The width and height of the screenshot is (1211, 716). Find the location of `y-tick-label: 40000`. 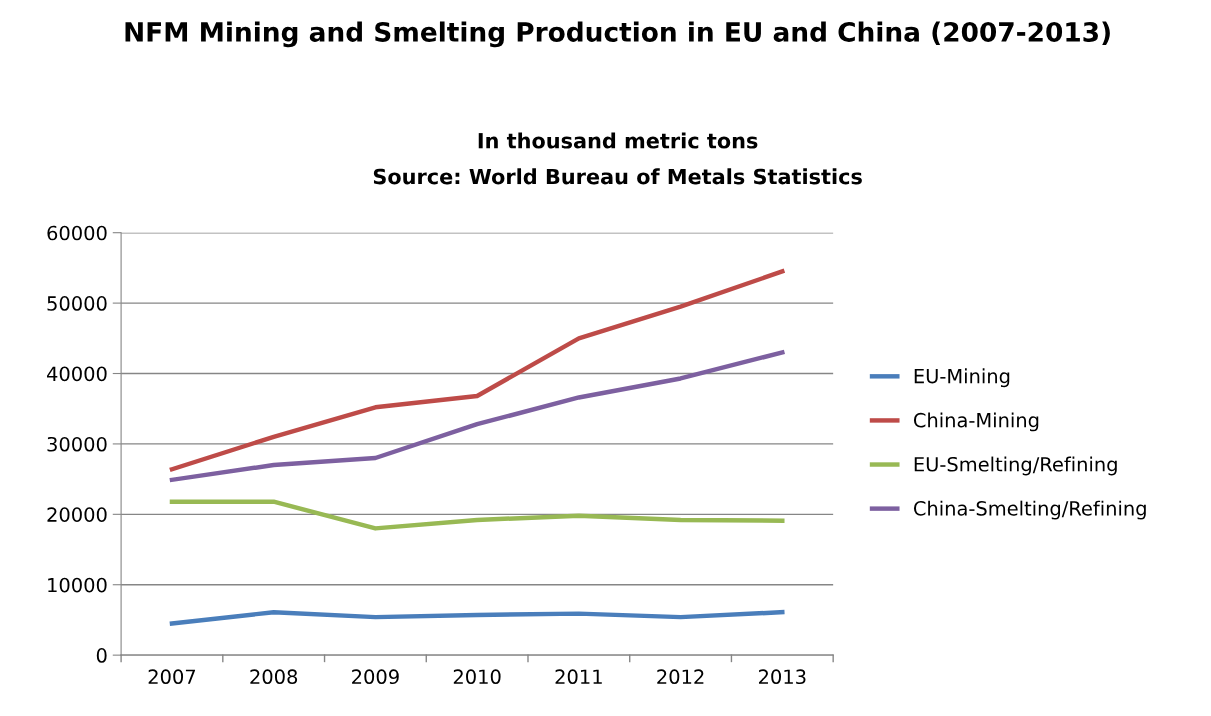

y-tick-label: 40000 is located at coordinates (77, 374).